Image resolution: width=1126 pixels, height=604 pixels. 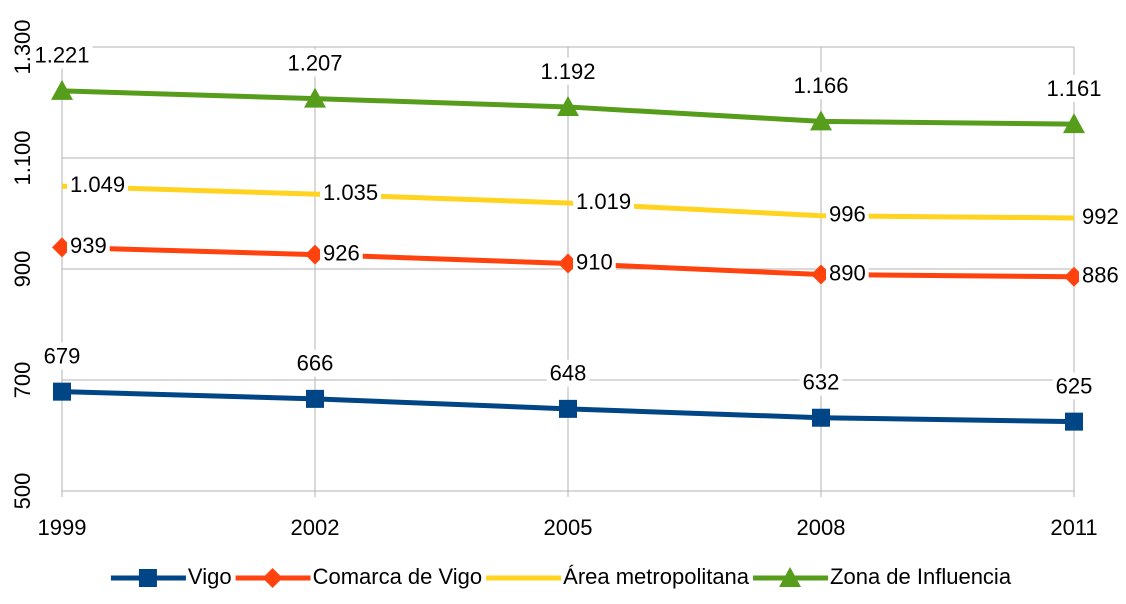 I want to click on value-label-text: 886, so click(x=1100, y=275).